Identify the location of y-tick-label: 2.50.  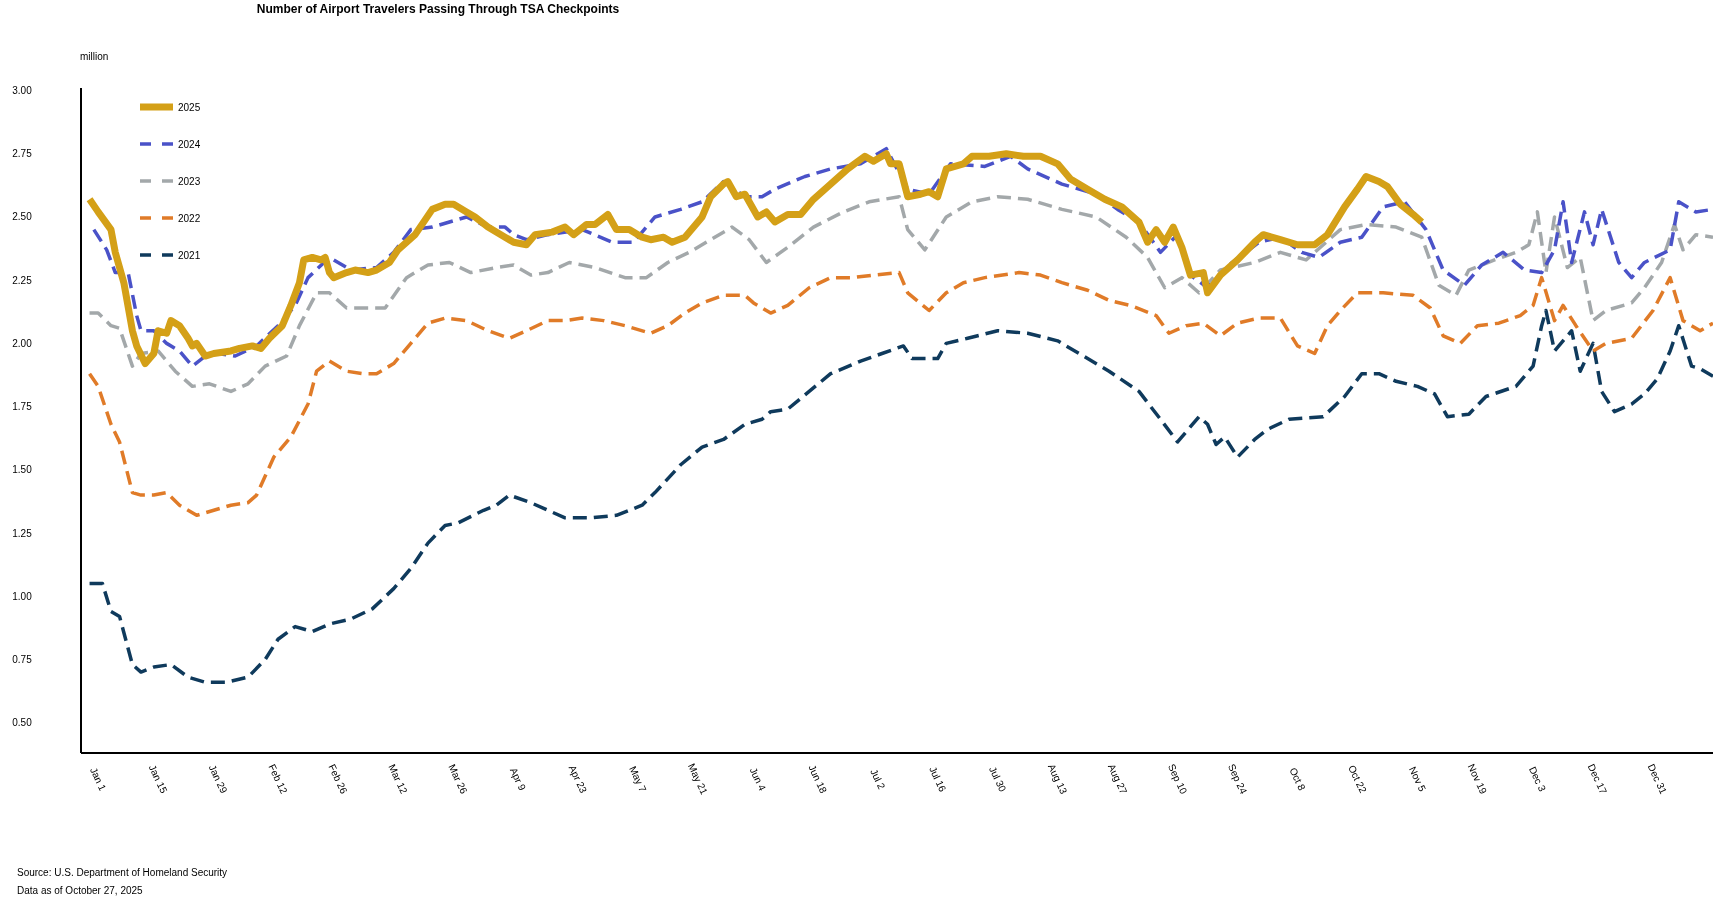
(22, 217).